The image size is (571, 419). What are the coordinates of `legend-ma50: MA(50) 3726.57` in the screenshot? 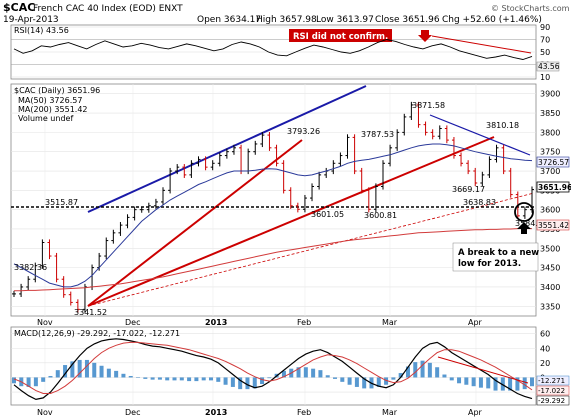 It's located at (50, 100).